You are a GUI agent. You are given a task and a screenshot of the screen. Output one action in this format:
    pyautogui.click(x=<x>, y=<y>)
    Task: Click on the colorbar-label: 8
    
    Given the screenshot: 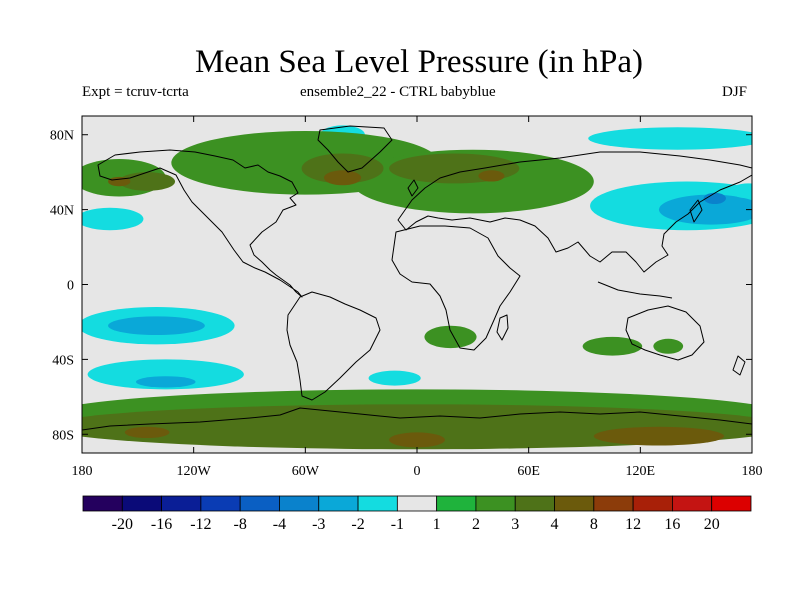 What is the action you would take?
    pyautogui.click(x=594, y=524)
    